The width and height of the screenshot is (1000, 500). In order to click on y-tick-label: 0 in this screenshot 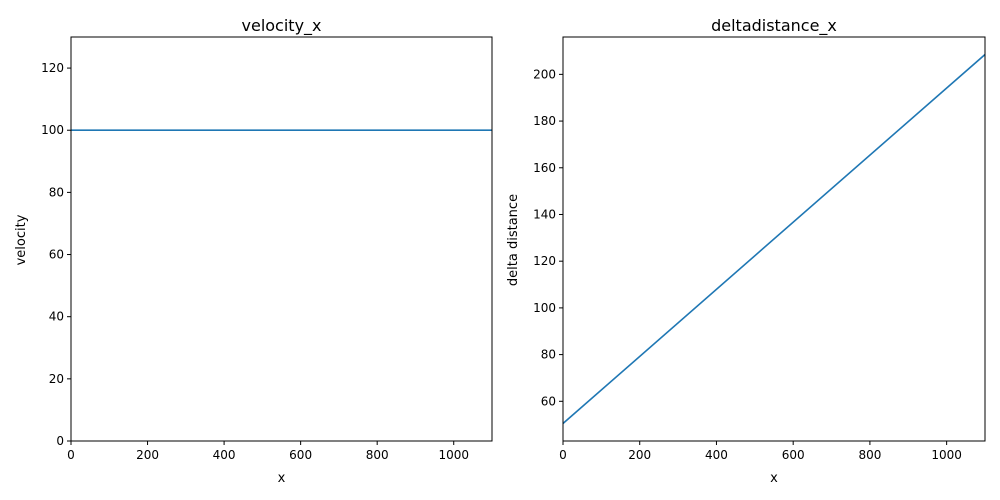, I will do `click(60, 441)`.